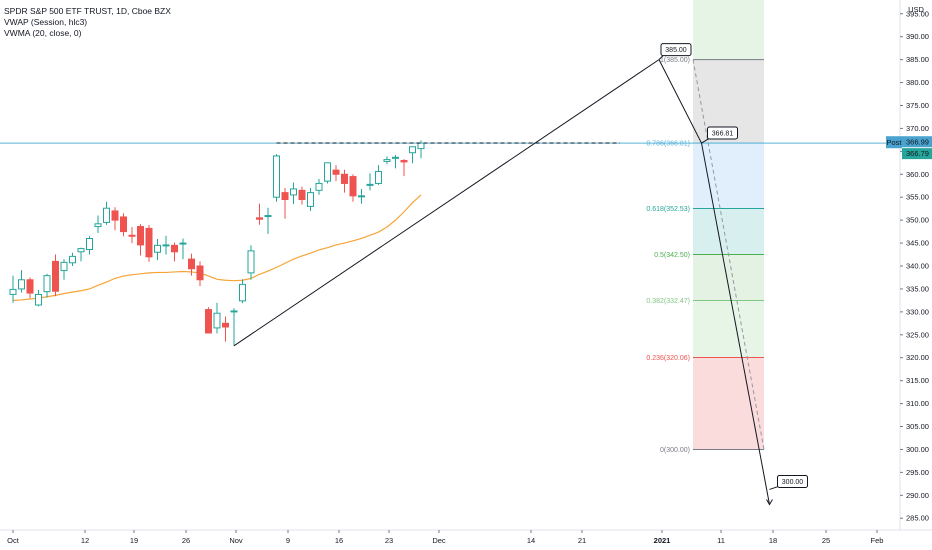  Describe the element at coordinates (389, 540) in the screenshot. I see `time-tick-label: 23` at that location.